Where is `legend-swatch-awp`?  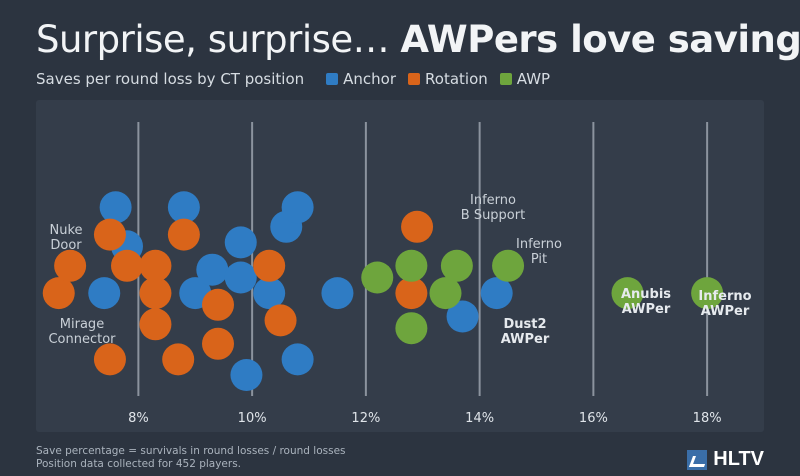 legend-swatch-awp is located at coordinates (505, 79).